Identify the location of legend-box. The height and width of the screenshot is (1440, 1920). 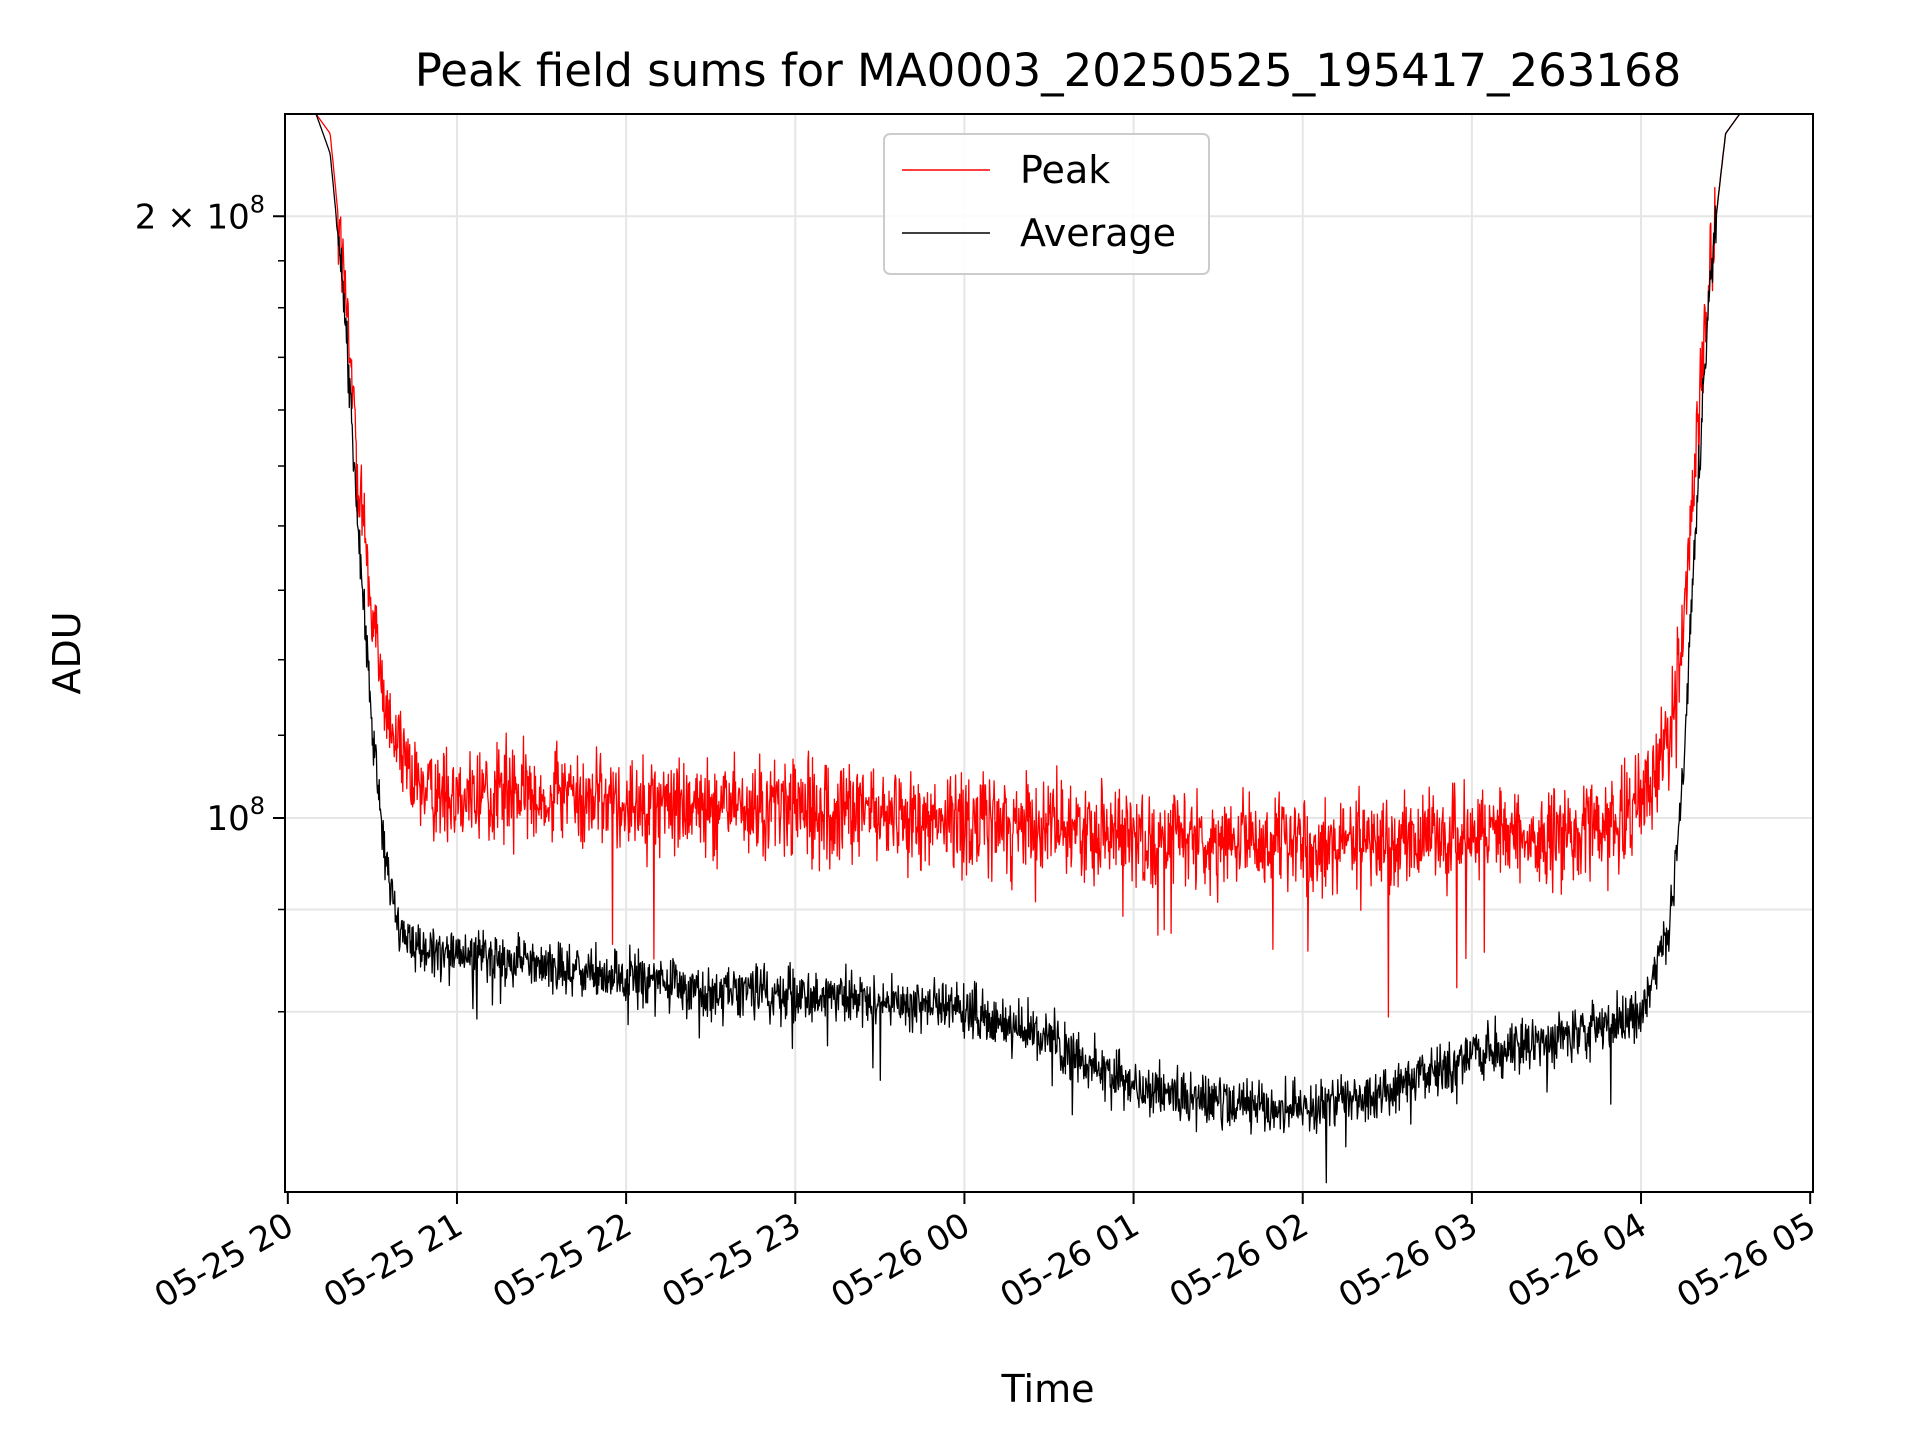
(1046, 204).